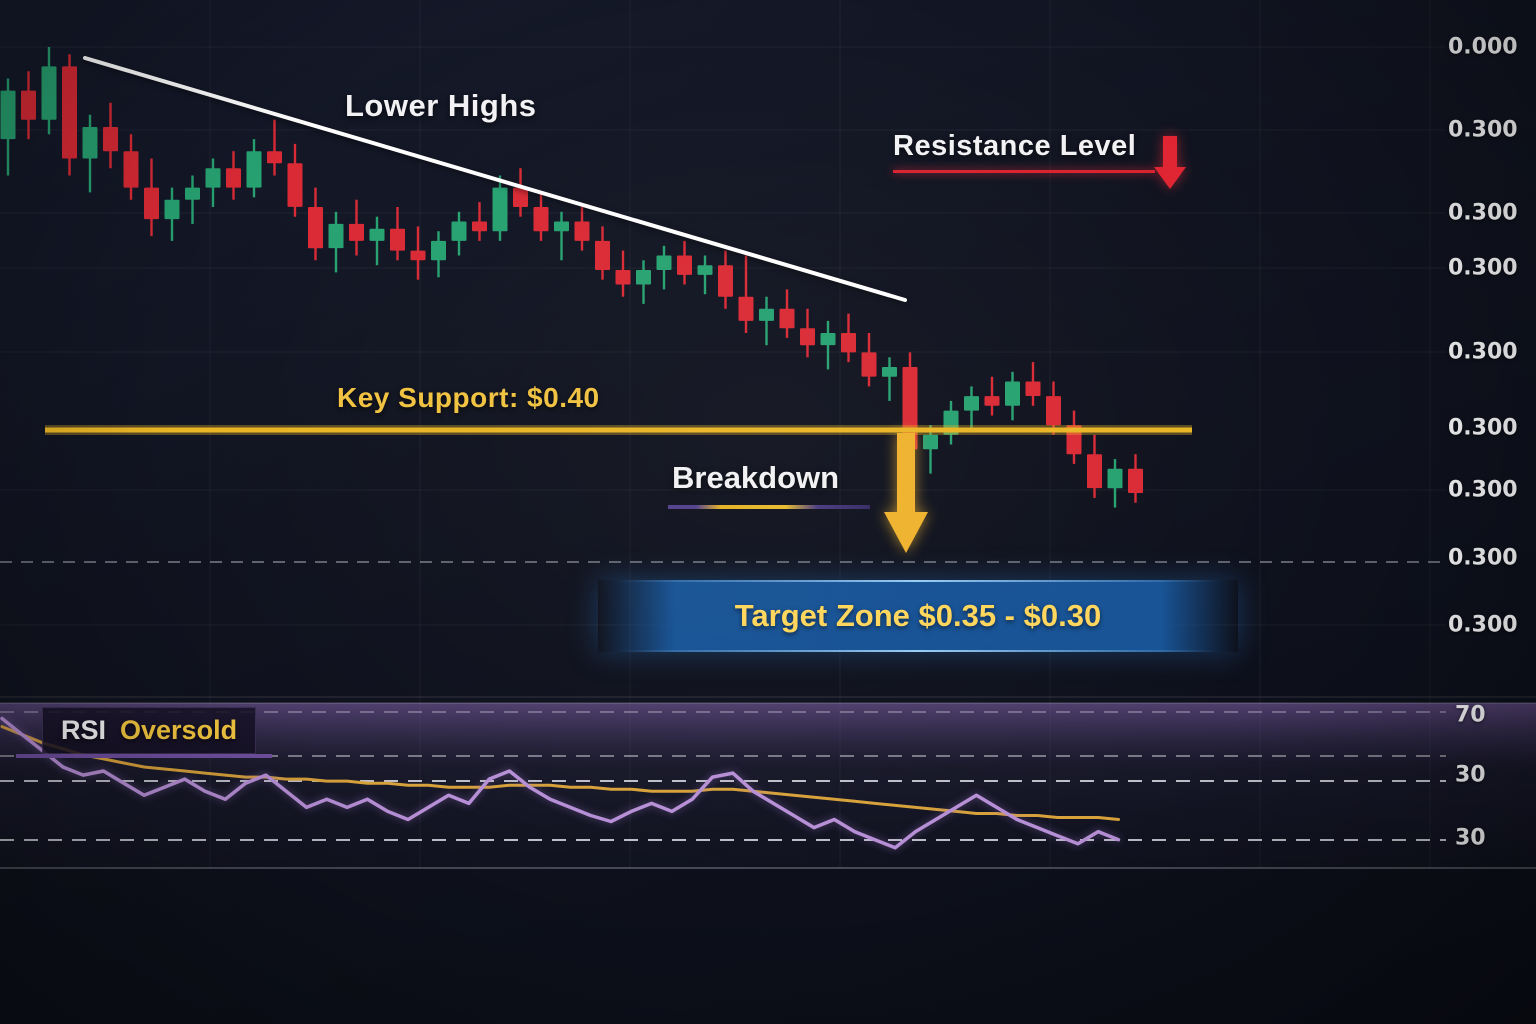  What do you see at coordinates (906, 493) in the screenshot?
I see `breakdown-arrow-icon` at bounding box center [906, 493].